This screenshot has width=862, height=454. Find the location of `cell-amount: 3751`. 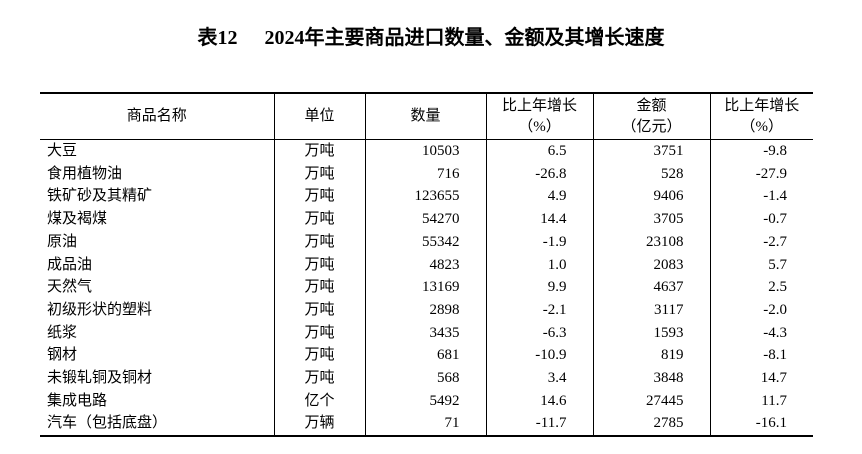

cell-amount: 3751 is located at coordinates (651, 151).